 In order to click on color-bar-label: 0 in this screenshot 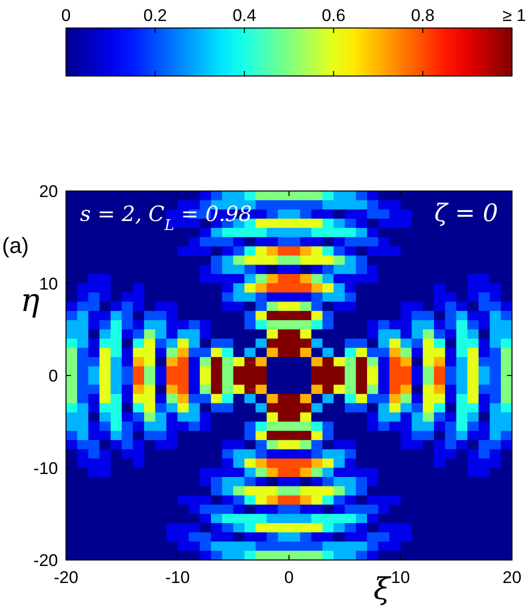, I will do `click(66, 15)`.